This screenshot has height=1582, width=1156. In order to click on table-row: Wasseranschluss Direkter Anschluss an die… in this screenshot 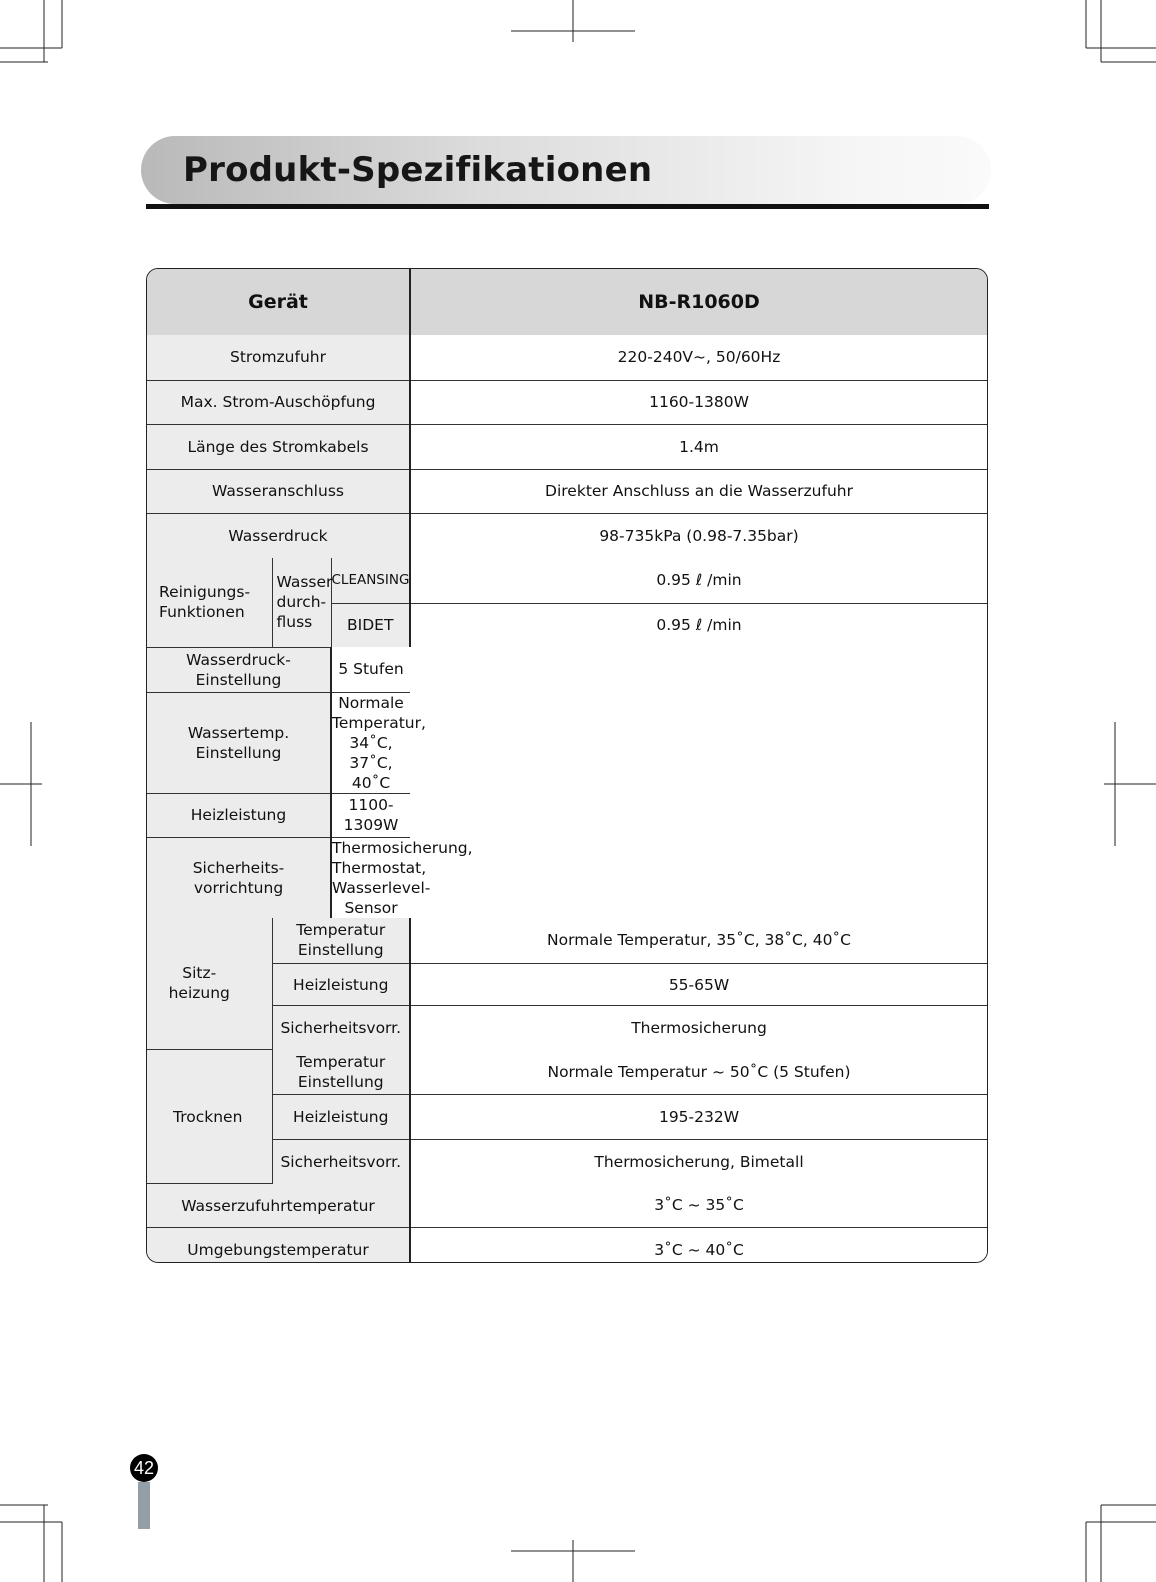, I will do `click(567, 491)`.